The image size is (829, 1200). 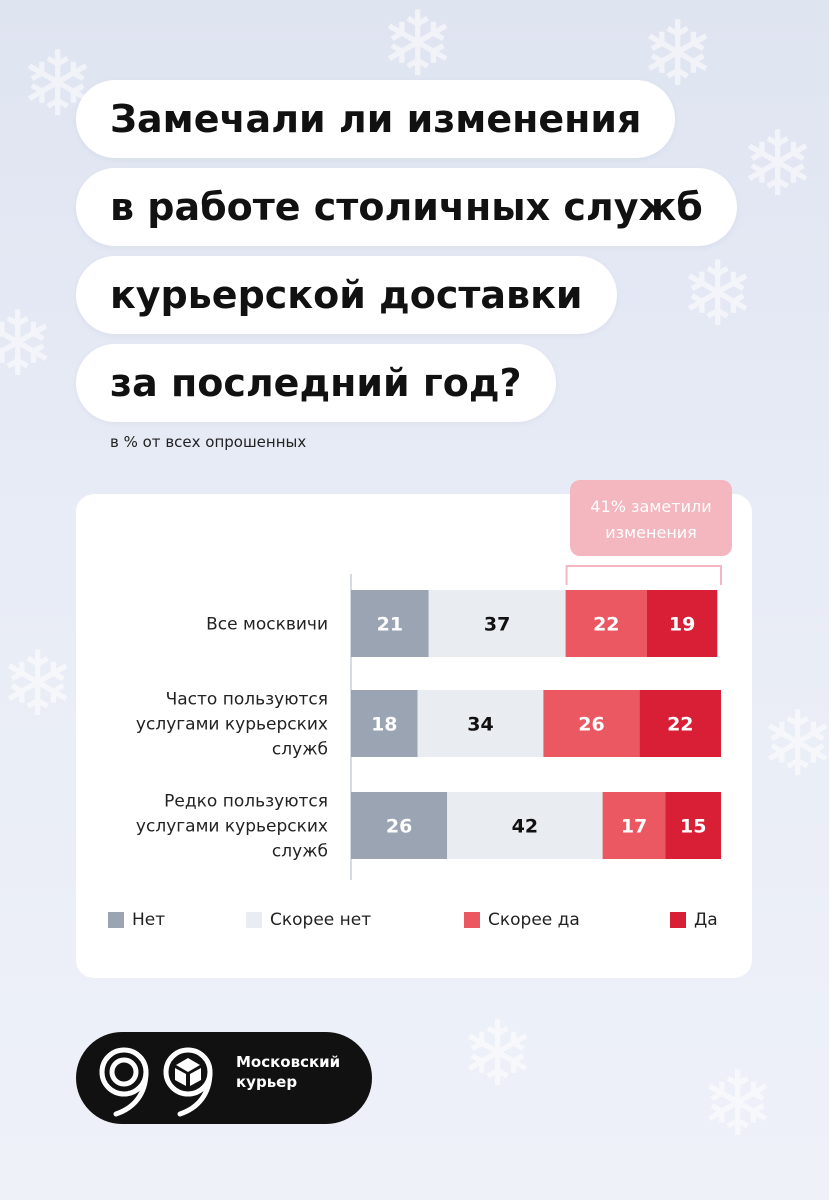 I want to click on data-label-net: 18, so click(x=384, y=725).